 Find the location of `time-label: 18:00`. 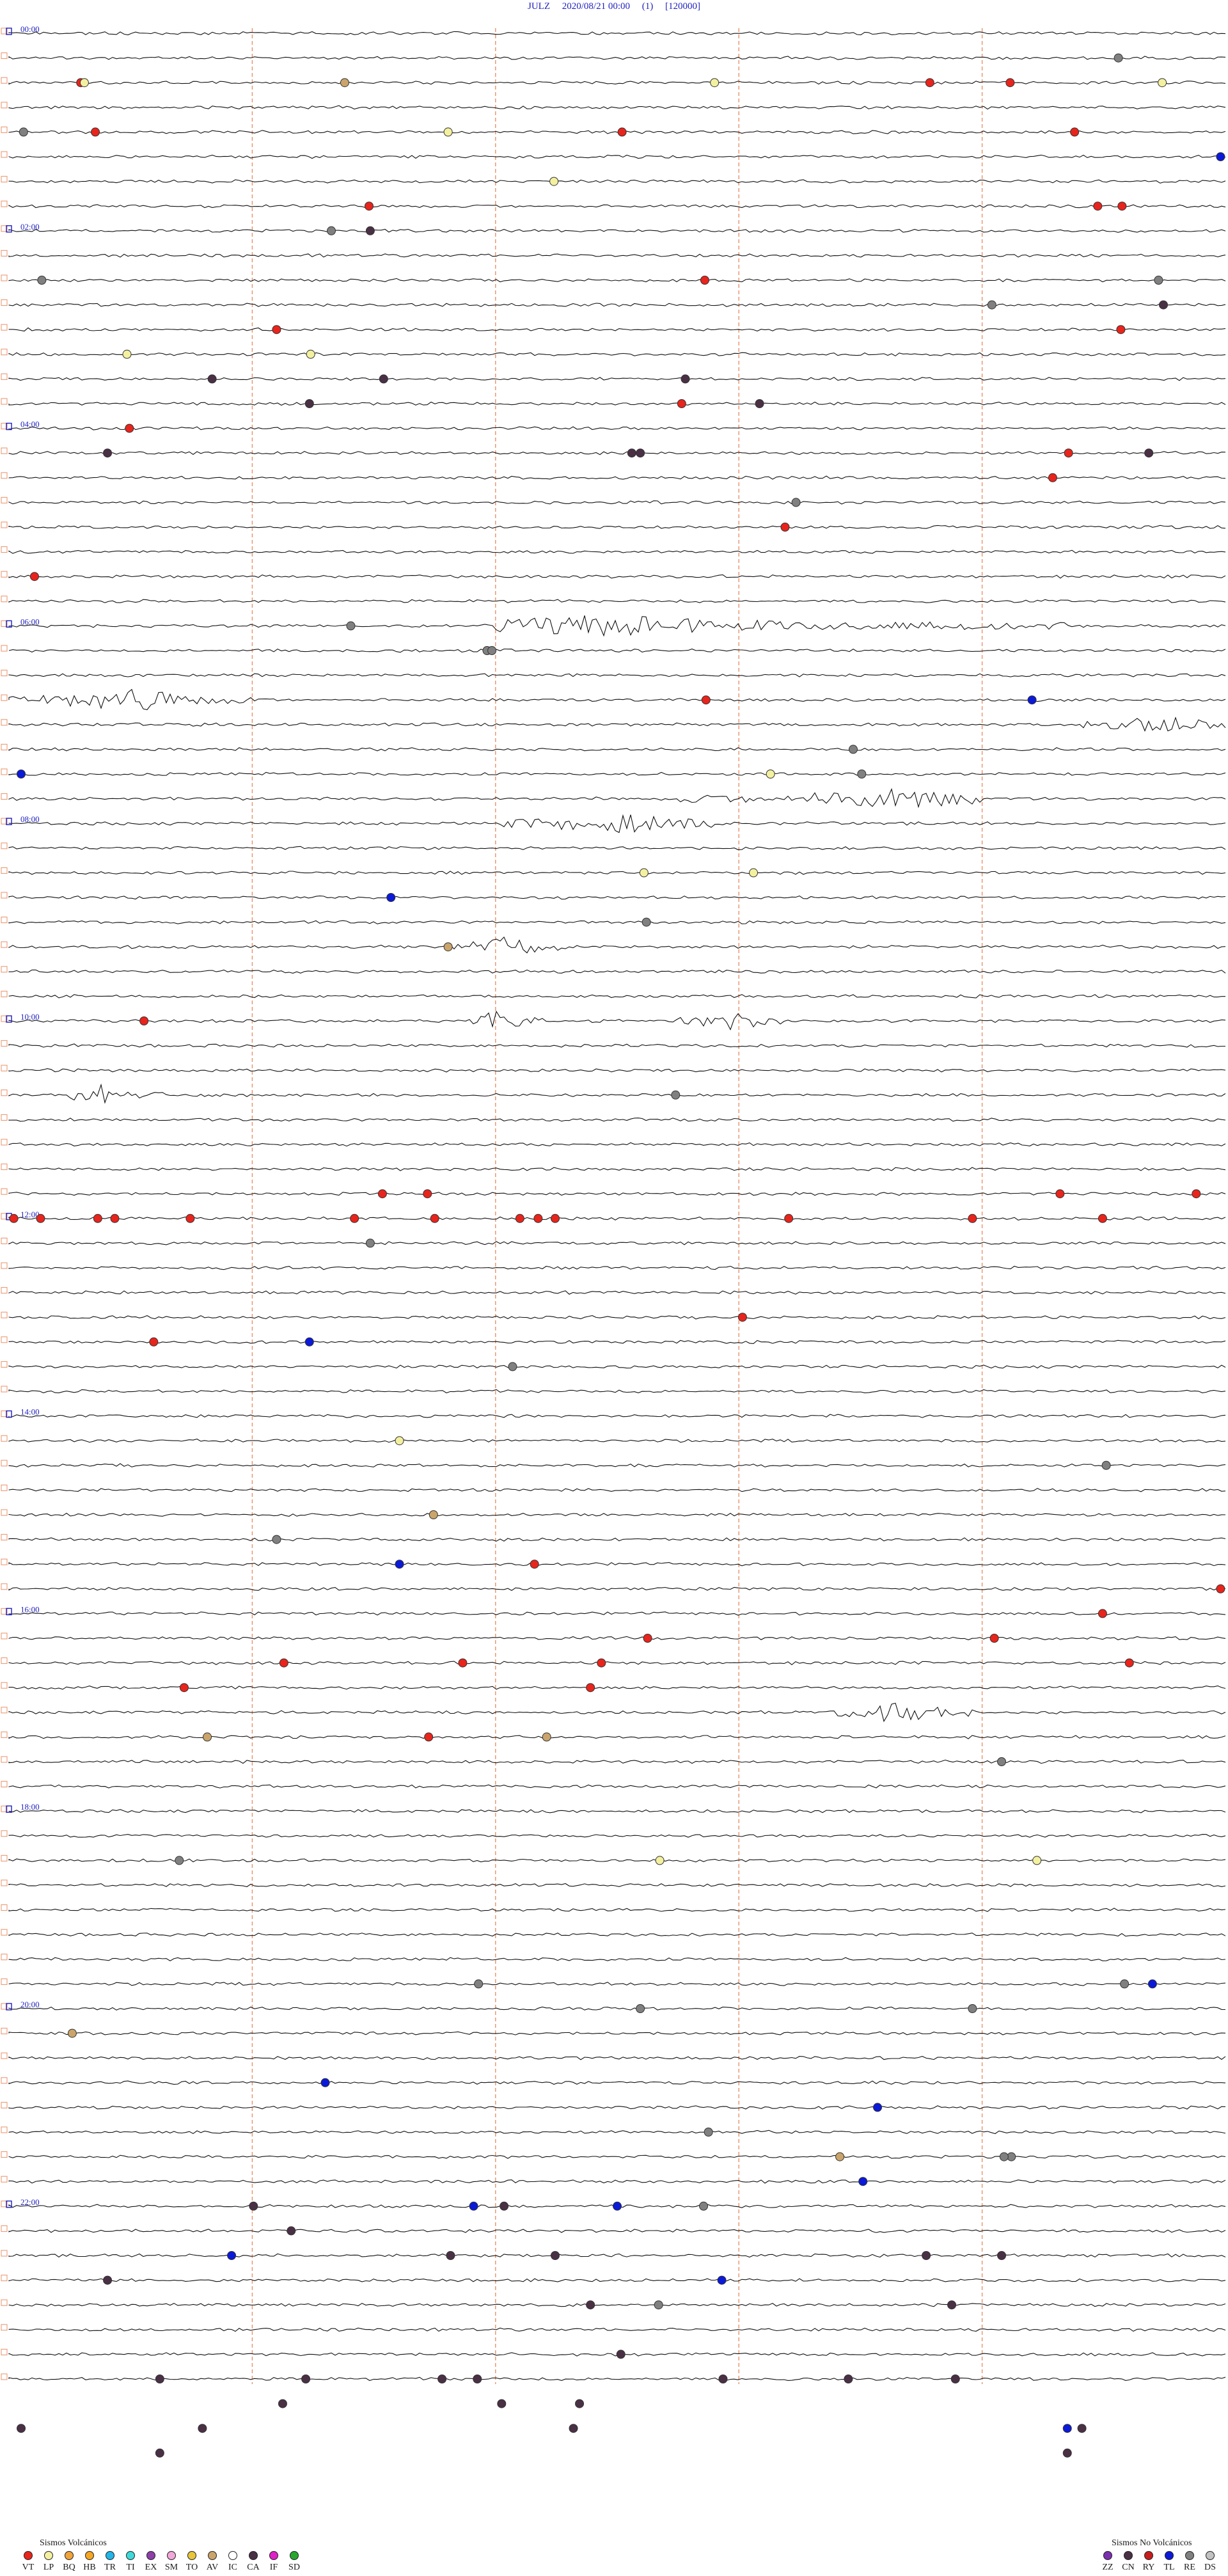

time-label: 18:00 is located at coordinates (30, 1807).